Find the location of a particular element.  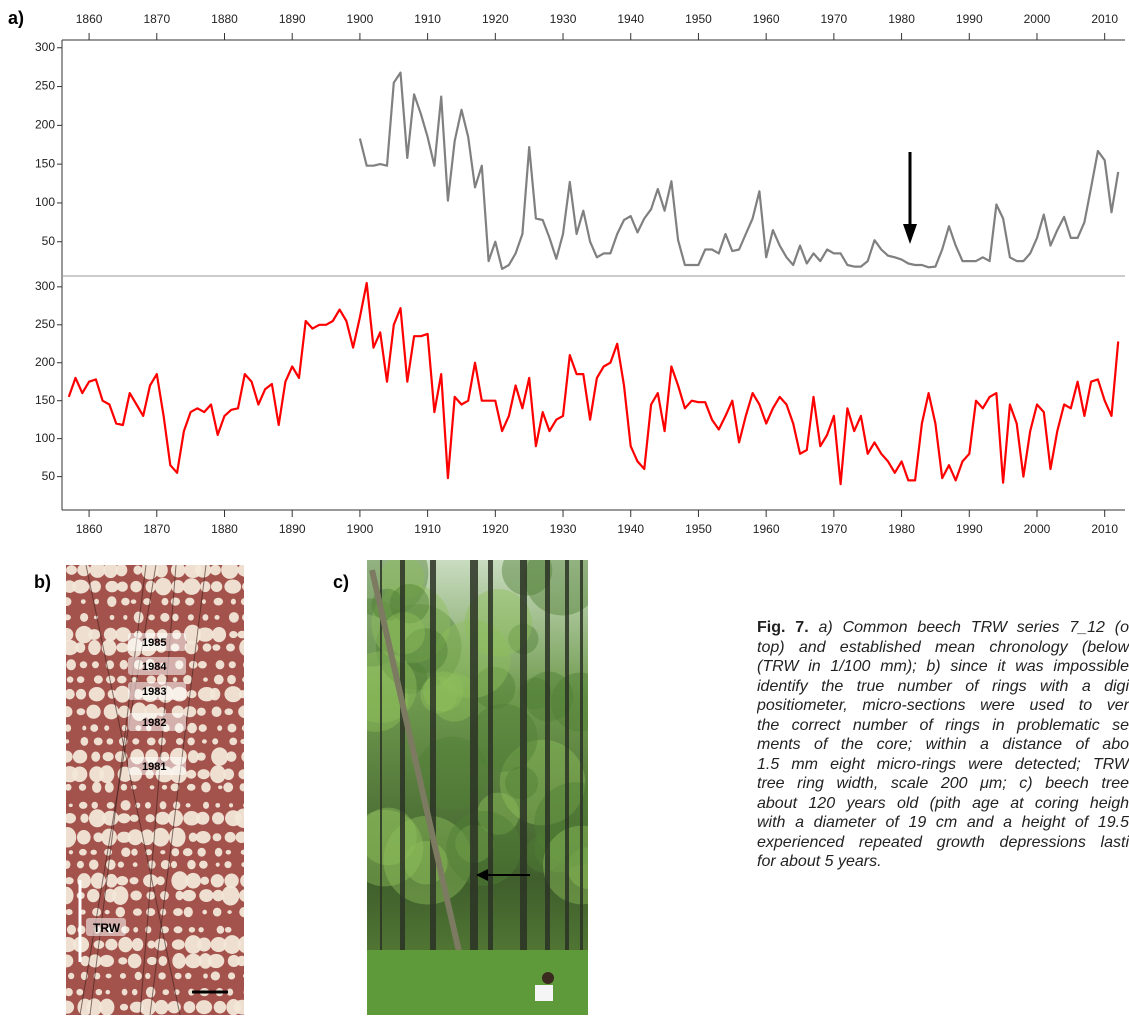

leaning-trunk is located at coordinates (421, 785).